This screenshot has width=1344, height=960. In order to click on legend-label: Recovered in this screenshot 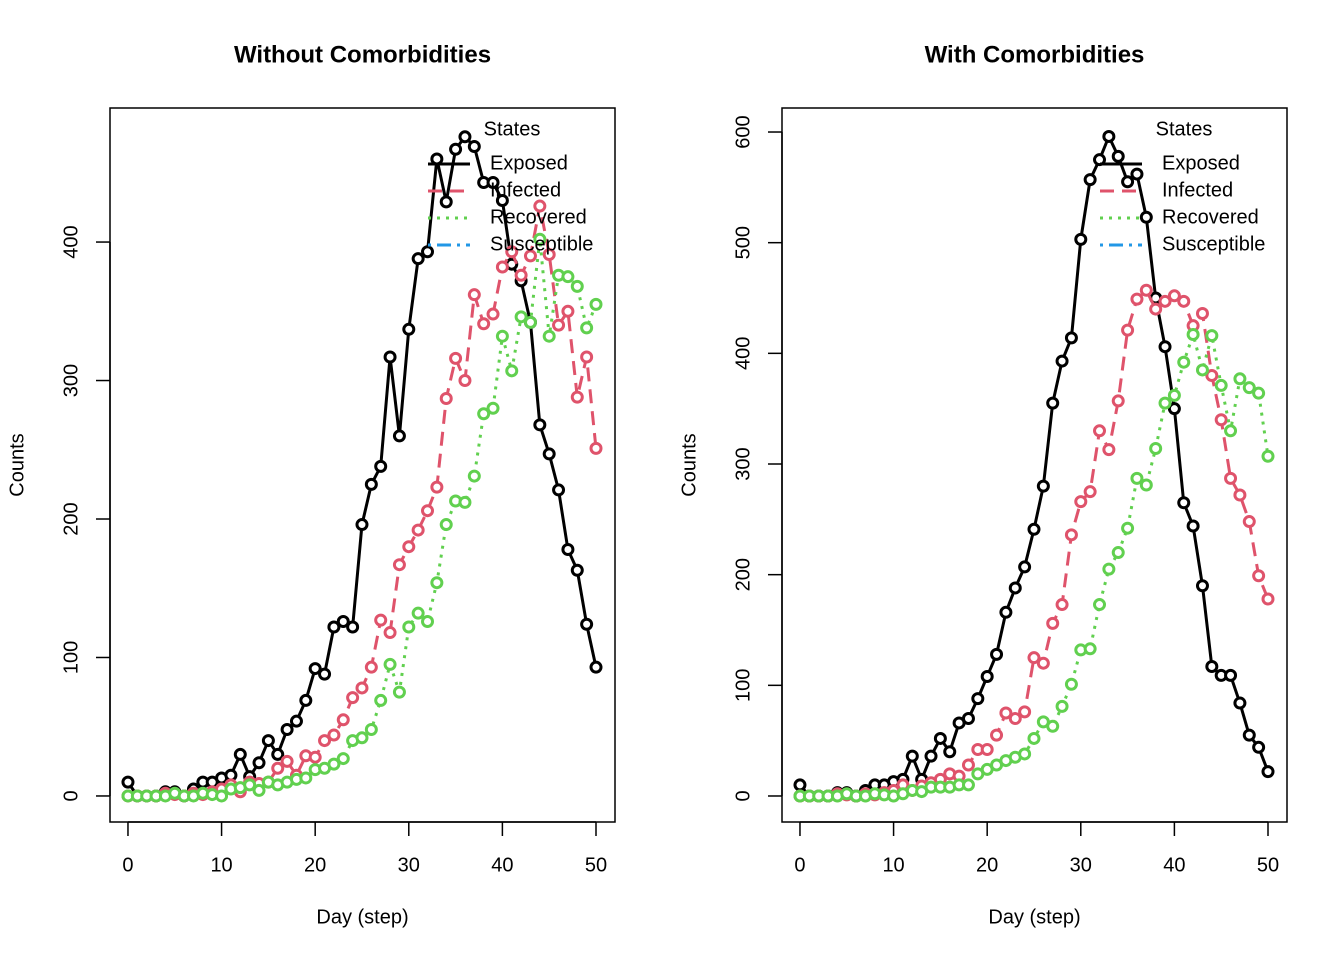, I will do `click(538, 217)`.